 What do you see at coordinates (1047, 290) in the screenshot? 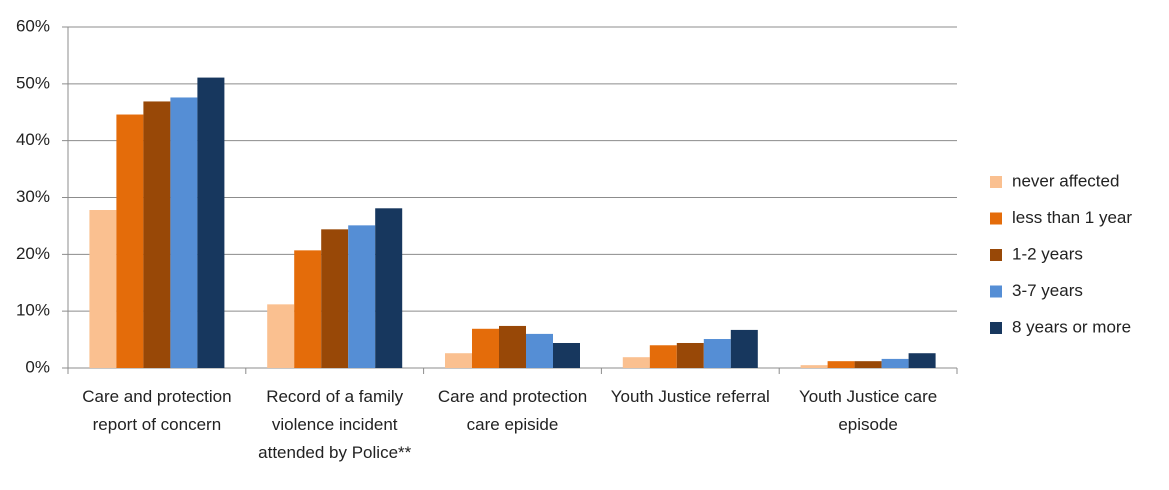
I see `legend-label: 3-7 years` at bounding box center [1047, 290].